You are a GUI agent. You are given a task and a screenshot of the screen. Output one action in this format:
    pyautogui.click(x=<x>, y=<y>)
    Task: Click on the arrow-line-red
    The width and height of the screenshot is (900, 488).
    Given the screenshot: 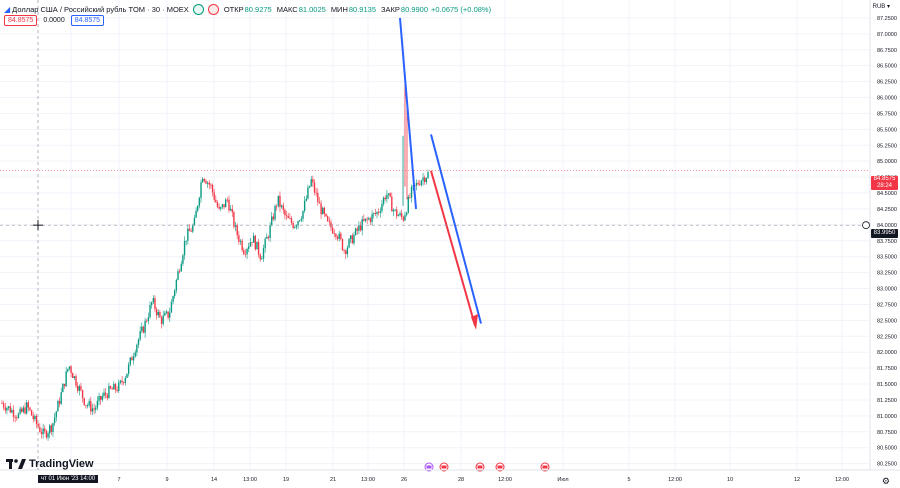 What is the action you would take?
    pyautogui.click(x=453, y=248)
    